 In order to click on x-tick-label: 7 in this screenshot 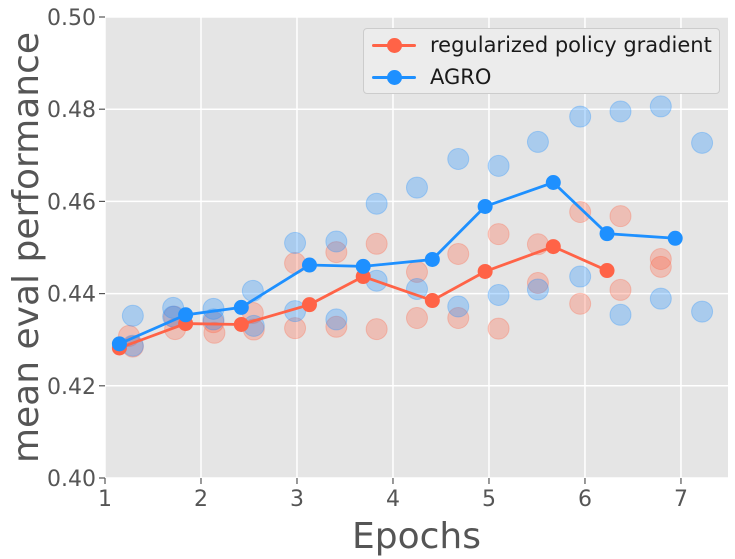, I will do `click(681, 499)`.